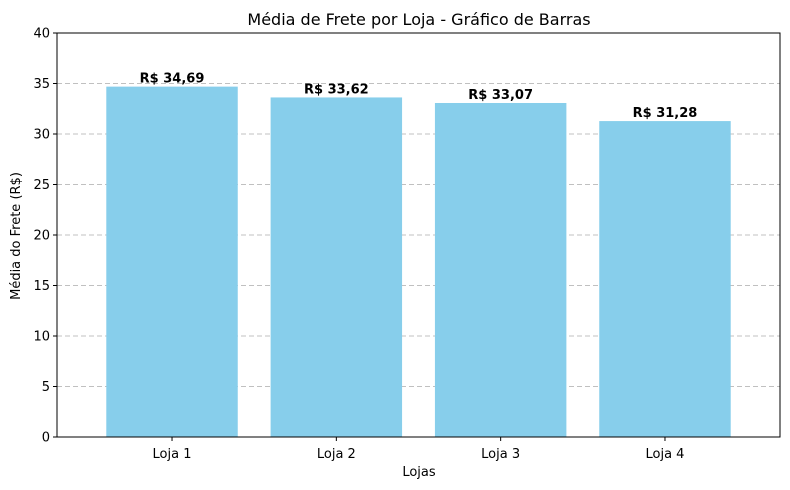  What do you see at coordinates (665, 113) in the screenshot?
I see `bar-value-label: R$ 31,28` at bounding box center [665, 113].